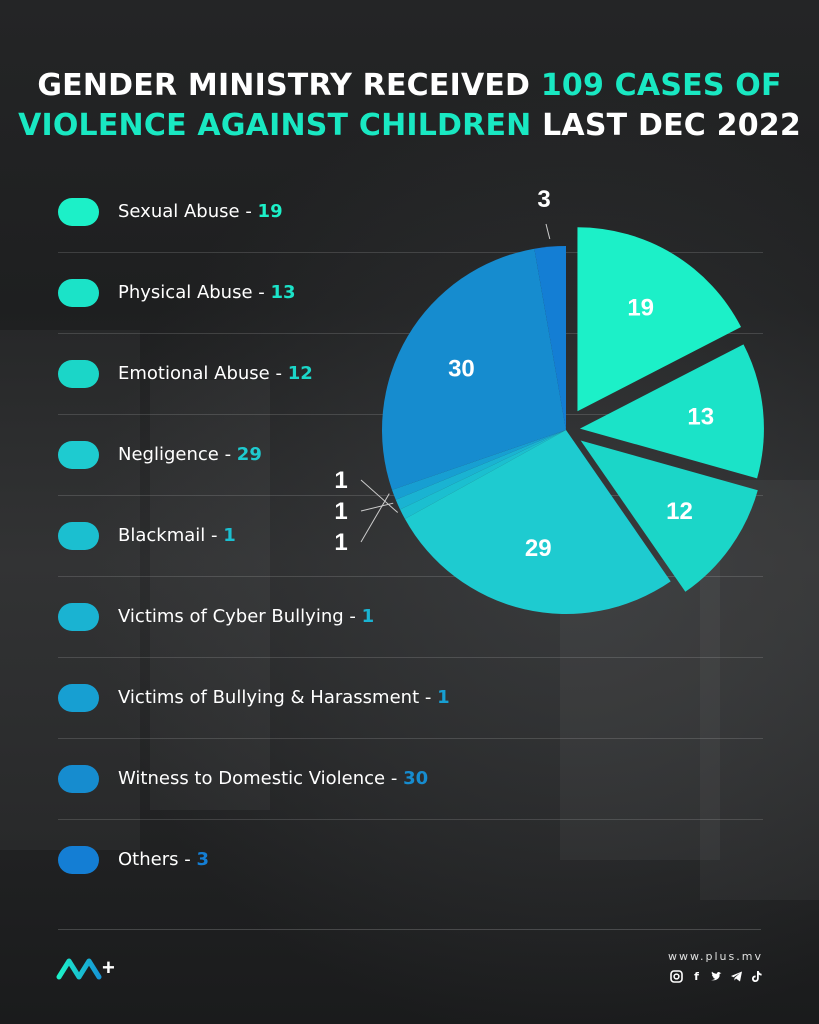  What do you see at coordinates (188, 211) in the screenshot?
I see `legend-label: Sexual Abuse -` at bounding box center [188, 211].